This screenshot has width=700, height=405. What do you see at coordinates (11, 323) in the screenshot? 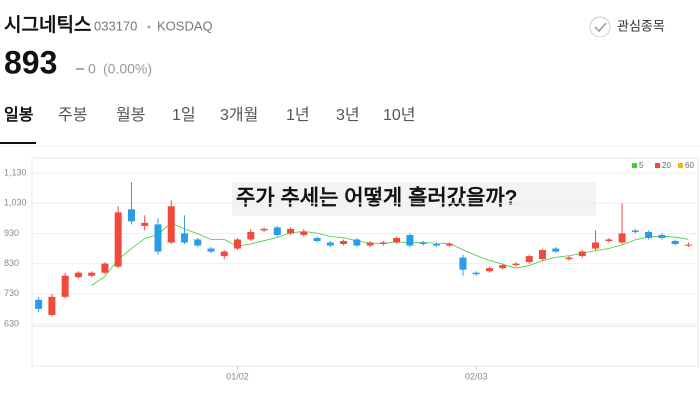
I see `y-tick-label: 630` at bounding box center [11, 323].